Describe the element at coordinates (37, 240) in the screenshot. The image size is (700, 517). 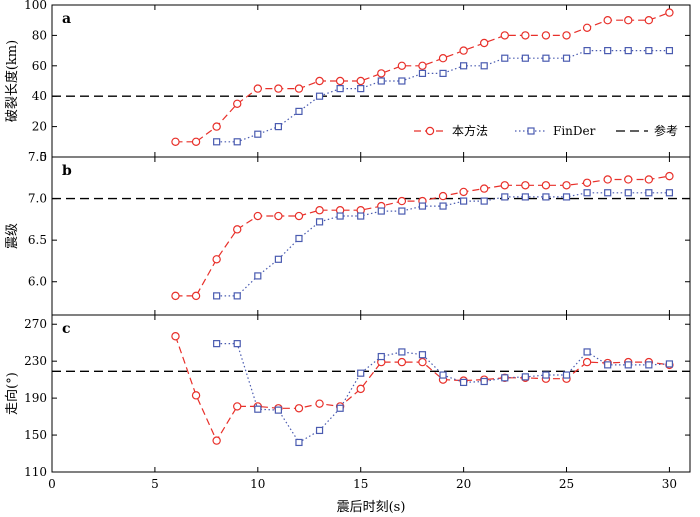
I see `y-tick-label: 6.5` at that location.